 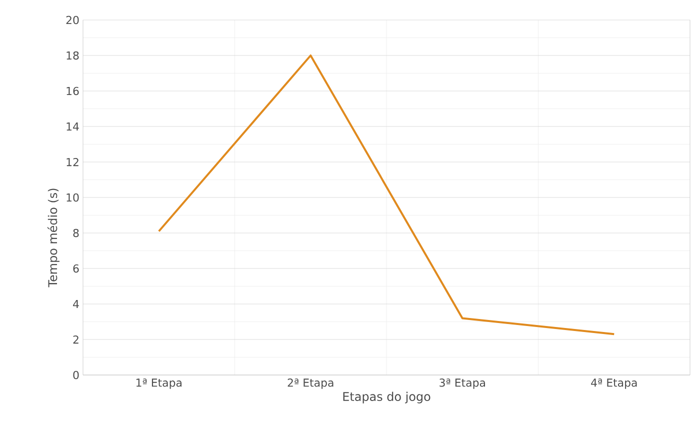 I want to click on y-tick-label: 6, so click(x=76, y=268).